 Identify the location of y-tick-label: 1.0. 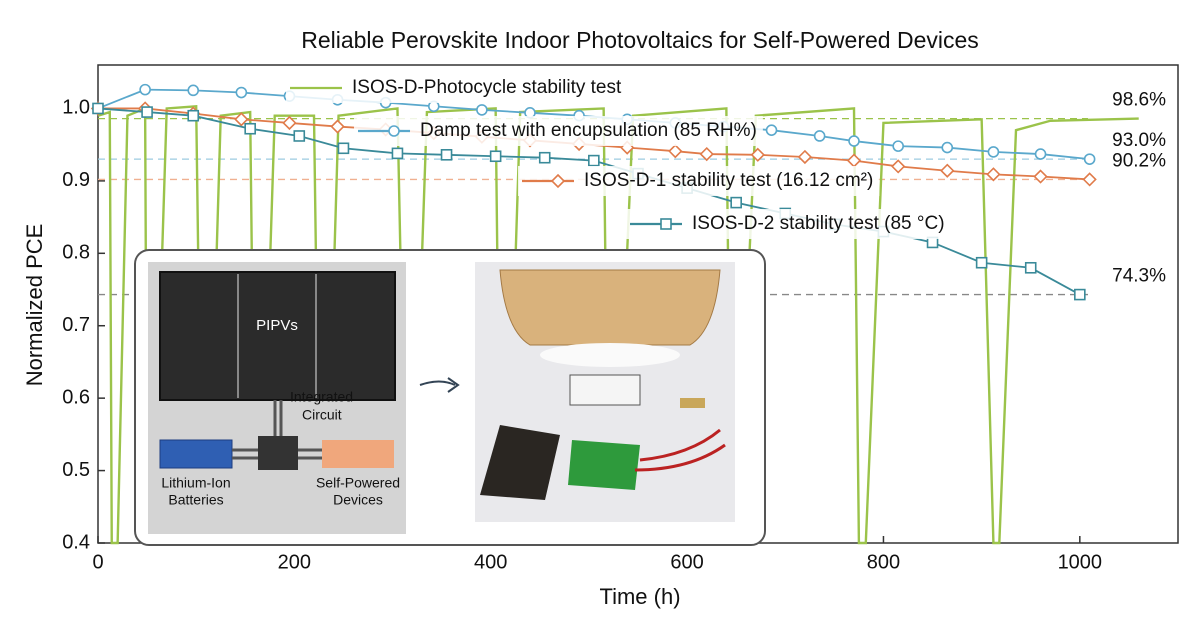
(76, 108).